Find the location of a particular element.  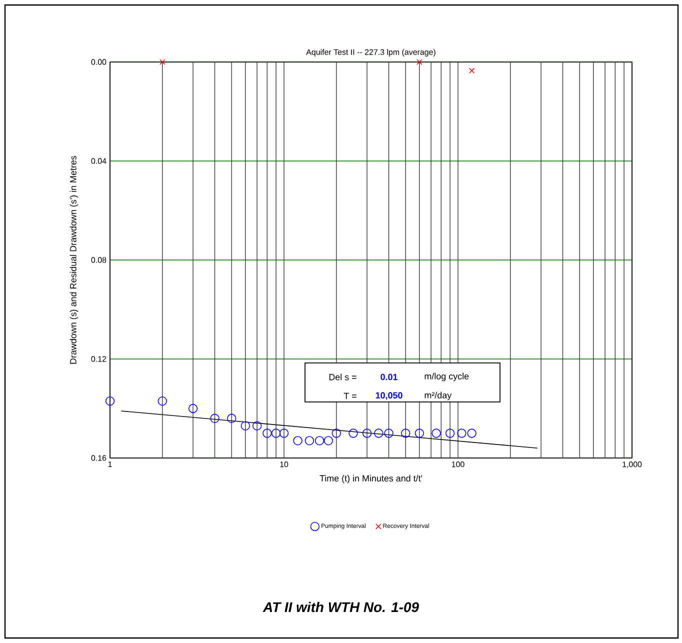

annotation: 0.01 is located at coordinates (389, 377).